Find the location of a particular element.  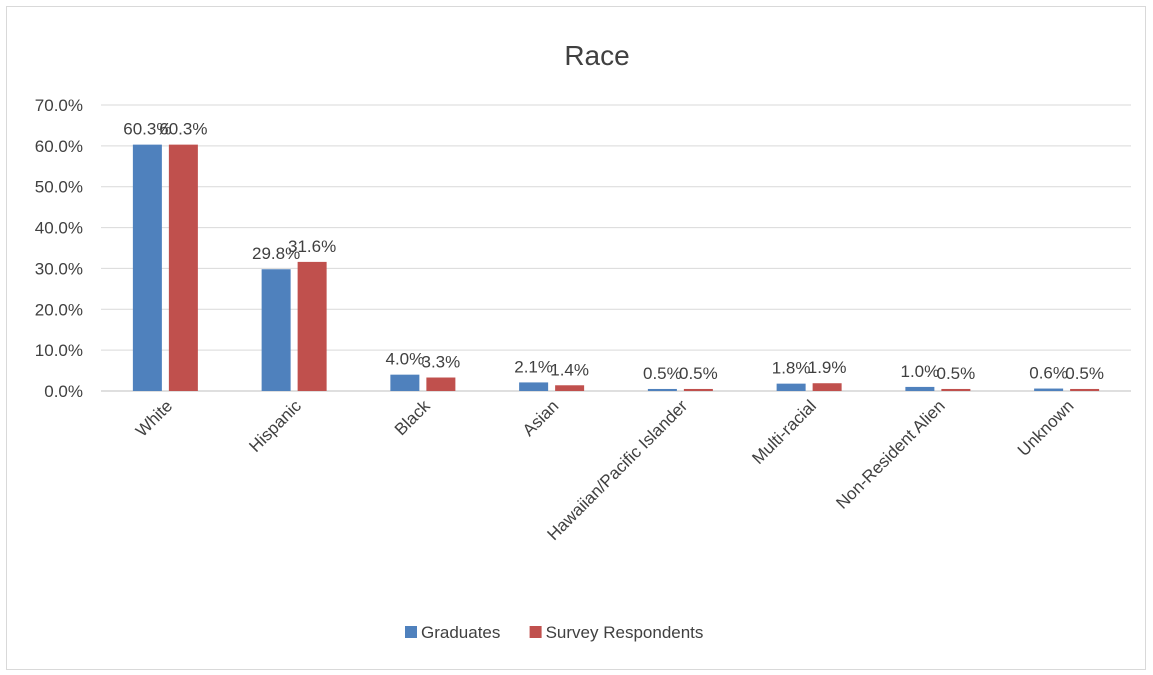

data-label: 2.1% is located at coordinates (533, 366).